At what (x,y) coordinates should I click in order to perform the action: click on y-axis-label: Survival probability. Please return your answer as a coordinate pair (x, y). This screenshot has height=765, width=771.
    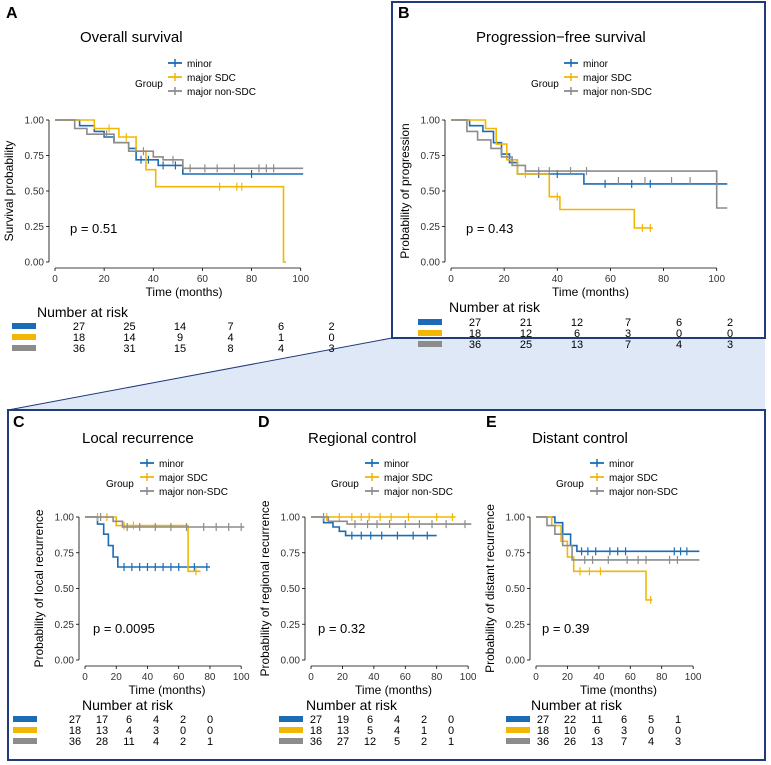
    Looking at the image, I should click on (9, 191).